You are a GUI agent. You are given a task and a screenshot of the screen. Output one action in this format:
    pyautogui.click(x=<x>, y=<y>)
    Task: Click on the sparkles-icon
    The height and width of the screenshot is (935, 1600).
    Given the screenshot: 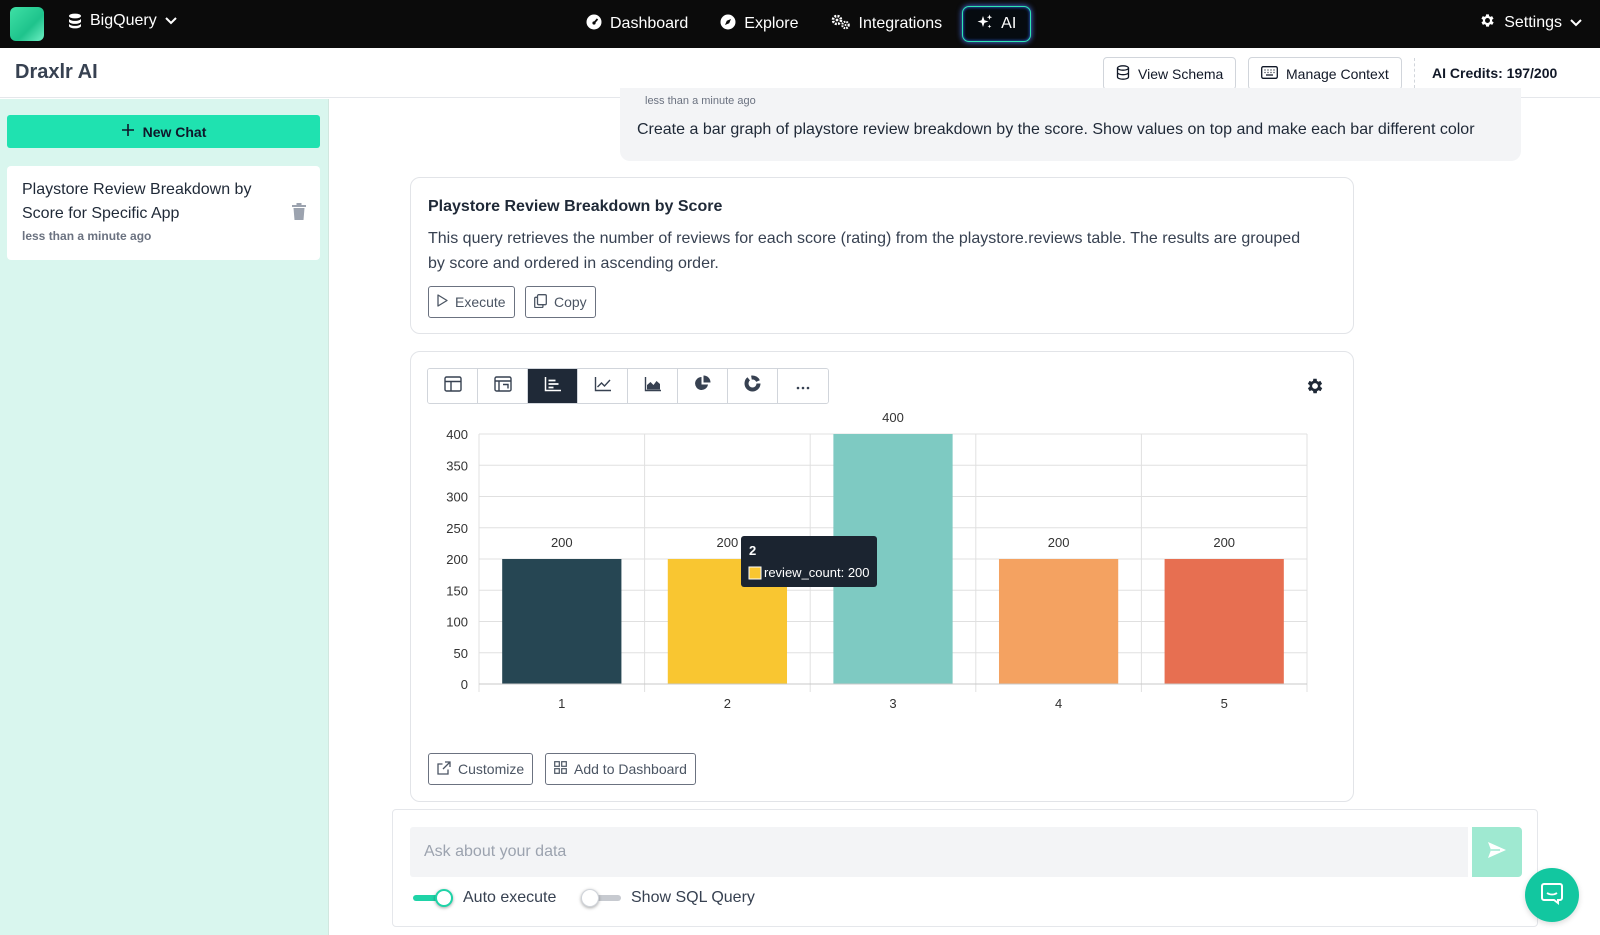 What is the action you would take?
    pyautogui.click(x=985, y=24)
    